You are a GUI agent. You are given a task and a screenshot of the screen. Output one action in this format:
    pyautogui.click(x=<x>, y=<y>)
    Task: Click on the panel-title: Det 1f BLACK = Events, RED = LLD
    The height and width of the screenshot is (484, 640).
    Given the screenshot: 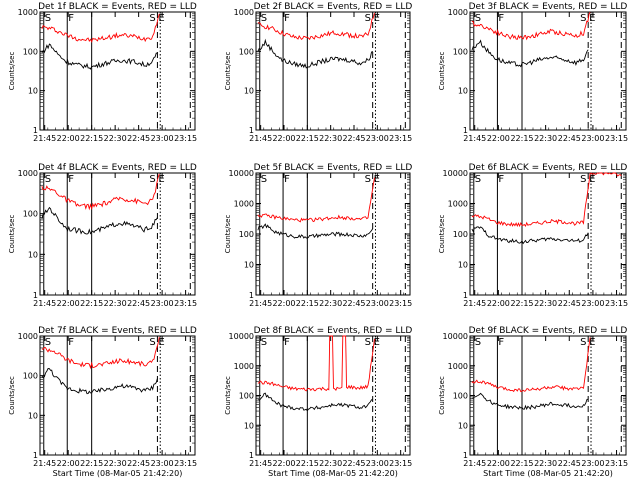 What is the action you would take?
    pyautogui.click(x=117, y=7)
    